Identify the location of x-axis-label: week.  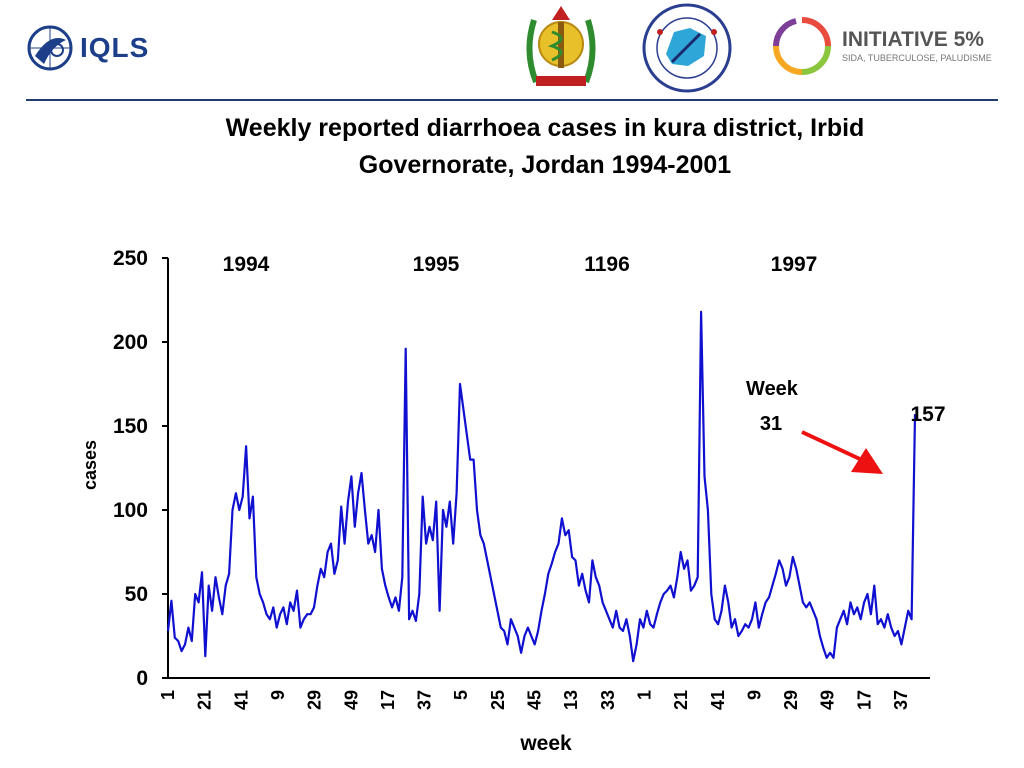
(545, 743).